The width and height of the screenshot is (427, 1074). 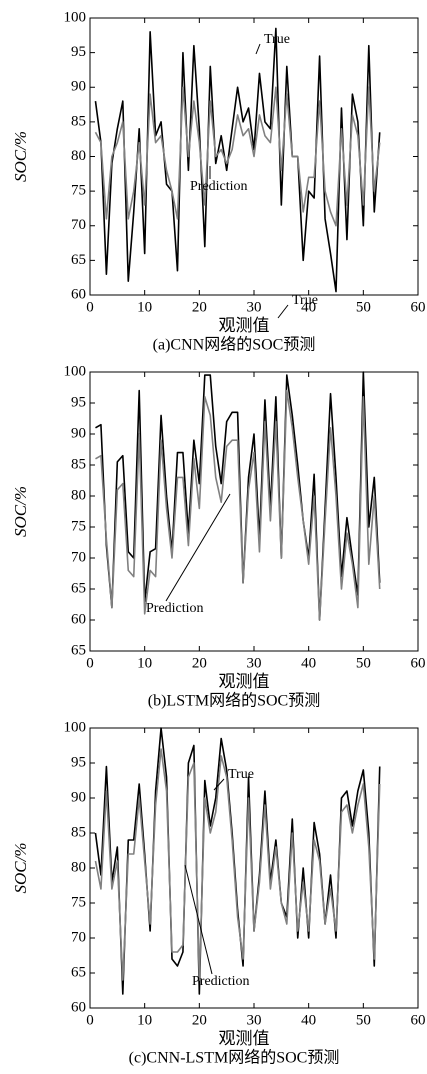 I want to click on caption: (a)CNN网络的SOC预测, so click(x=234, y=344).